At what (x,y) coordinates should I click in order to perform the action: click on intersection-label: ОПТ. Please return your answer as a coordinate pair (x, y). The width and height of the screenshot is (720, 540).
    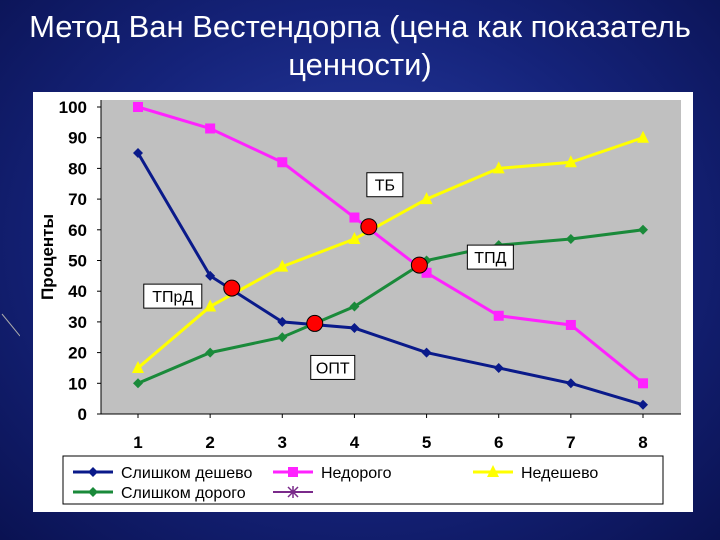
    Looking at the image, I should click on (333, 368).